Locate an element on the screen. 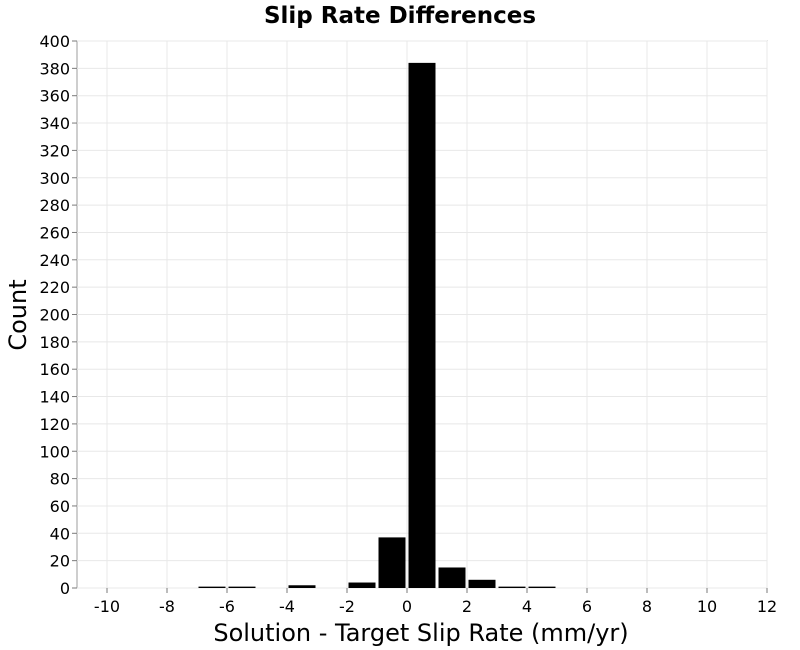 This screenshot has width=800, height=650. y-tick-label: 20 is located at coordinates (60, 561).